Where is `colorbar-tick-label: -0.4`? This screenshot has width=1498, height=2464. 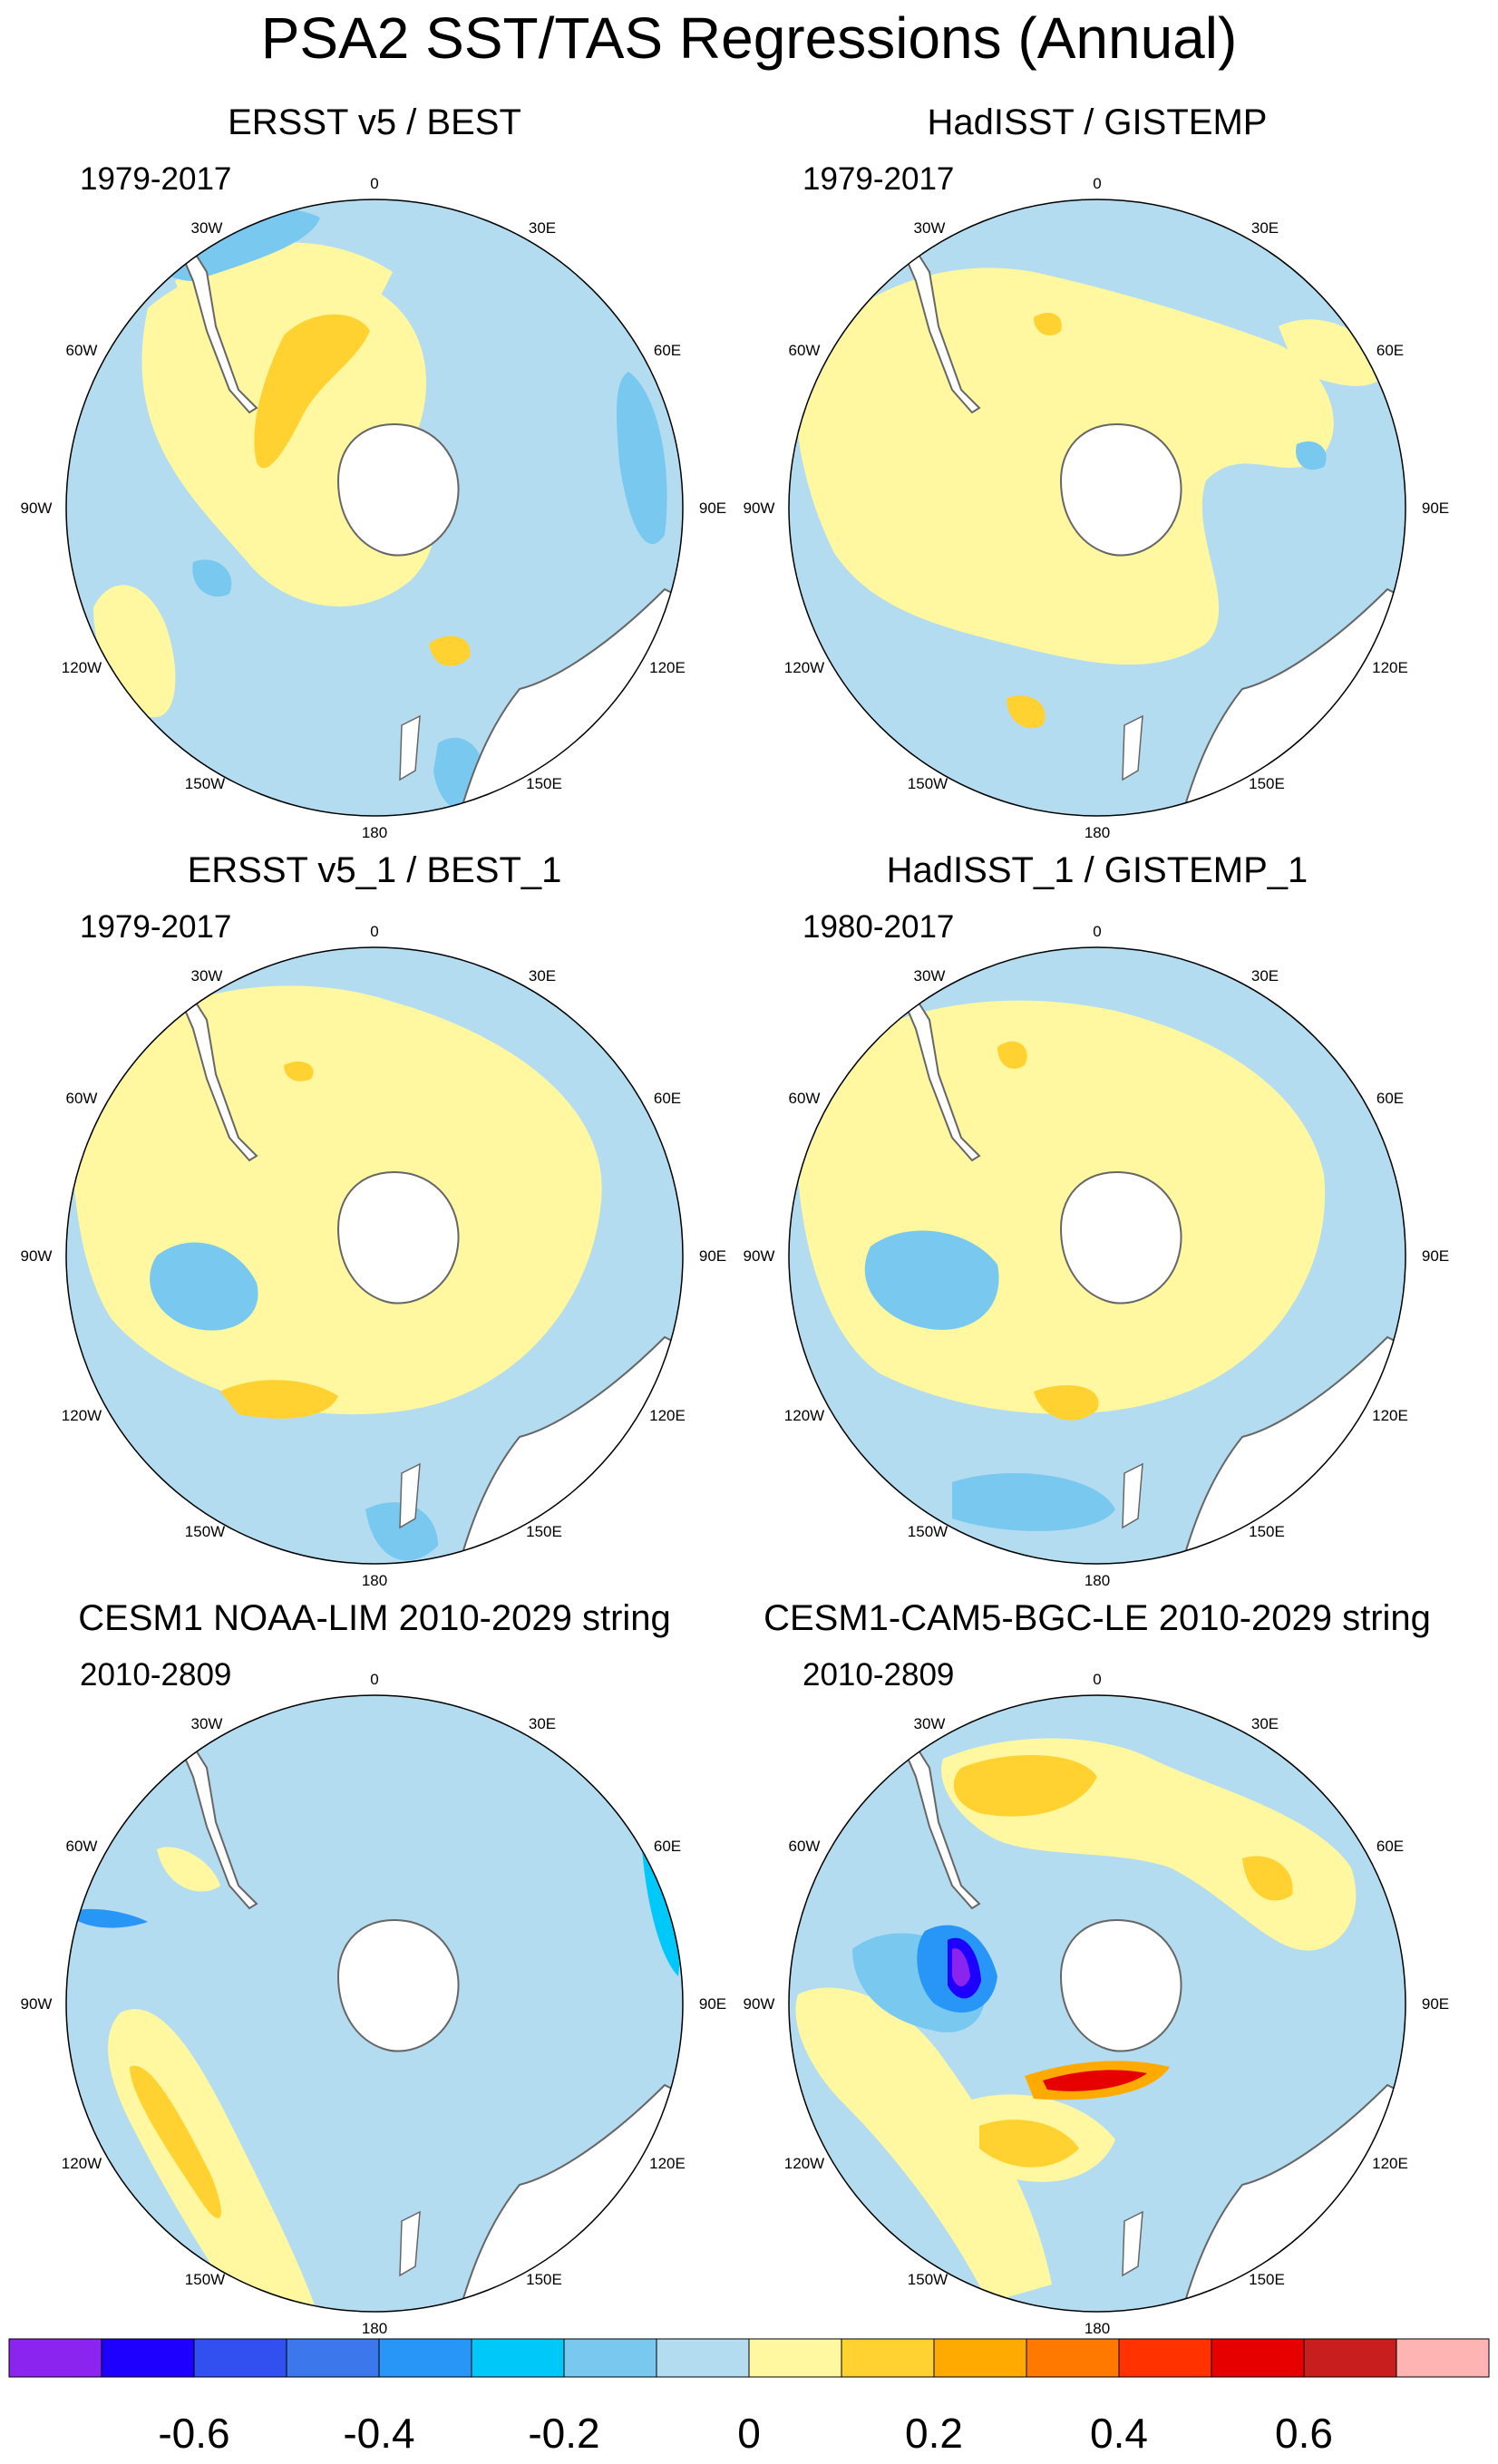 colorbar-tick-label: -0.4 is located at coordinates (378, 2433).